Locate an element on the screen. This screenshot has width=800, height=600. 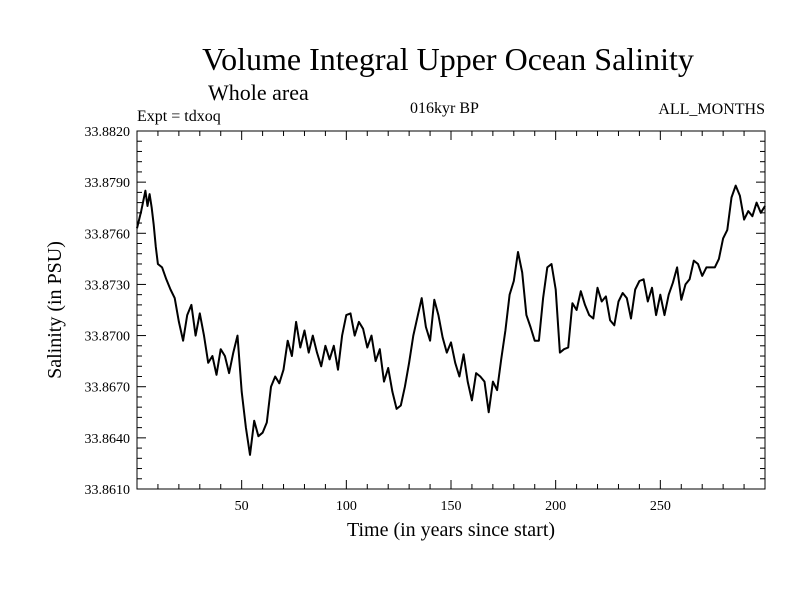
x-tick-labels: 50 100 150 200 250 is located at coordinates (453, 506).